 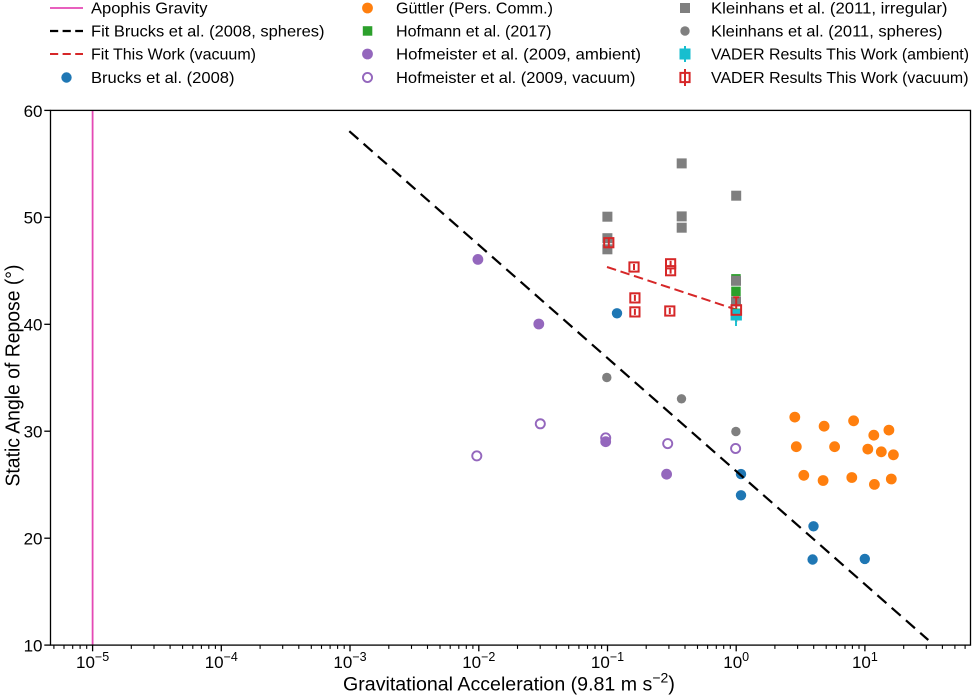 I want to click on svg-text: 50, so click(x=33, y=218).